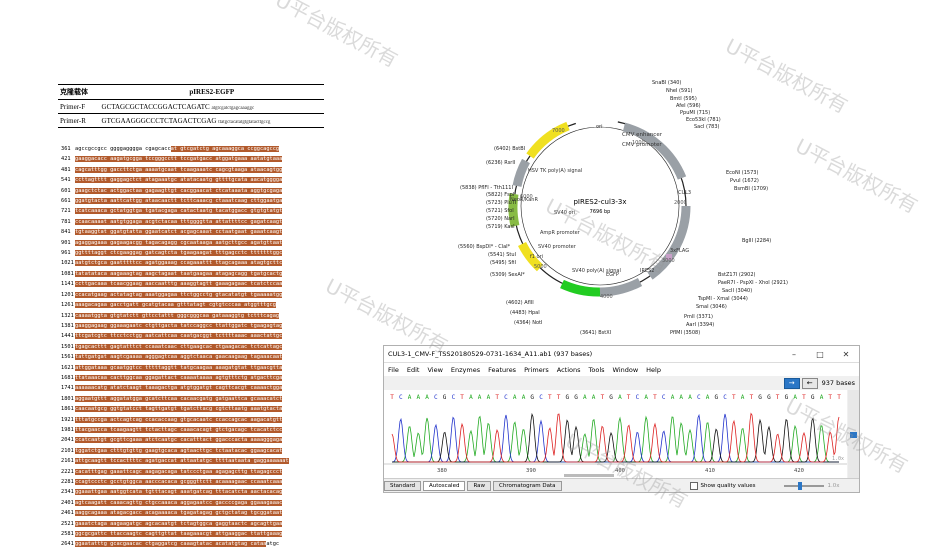 This screenshot has width=940, height=550. What do you see at coordinates (693, 485) in the screenshot?
I see `quality-checkbox` at bounding box center [693, 485].